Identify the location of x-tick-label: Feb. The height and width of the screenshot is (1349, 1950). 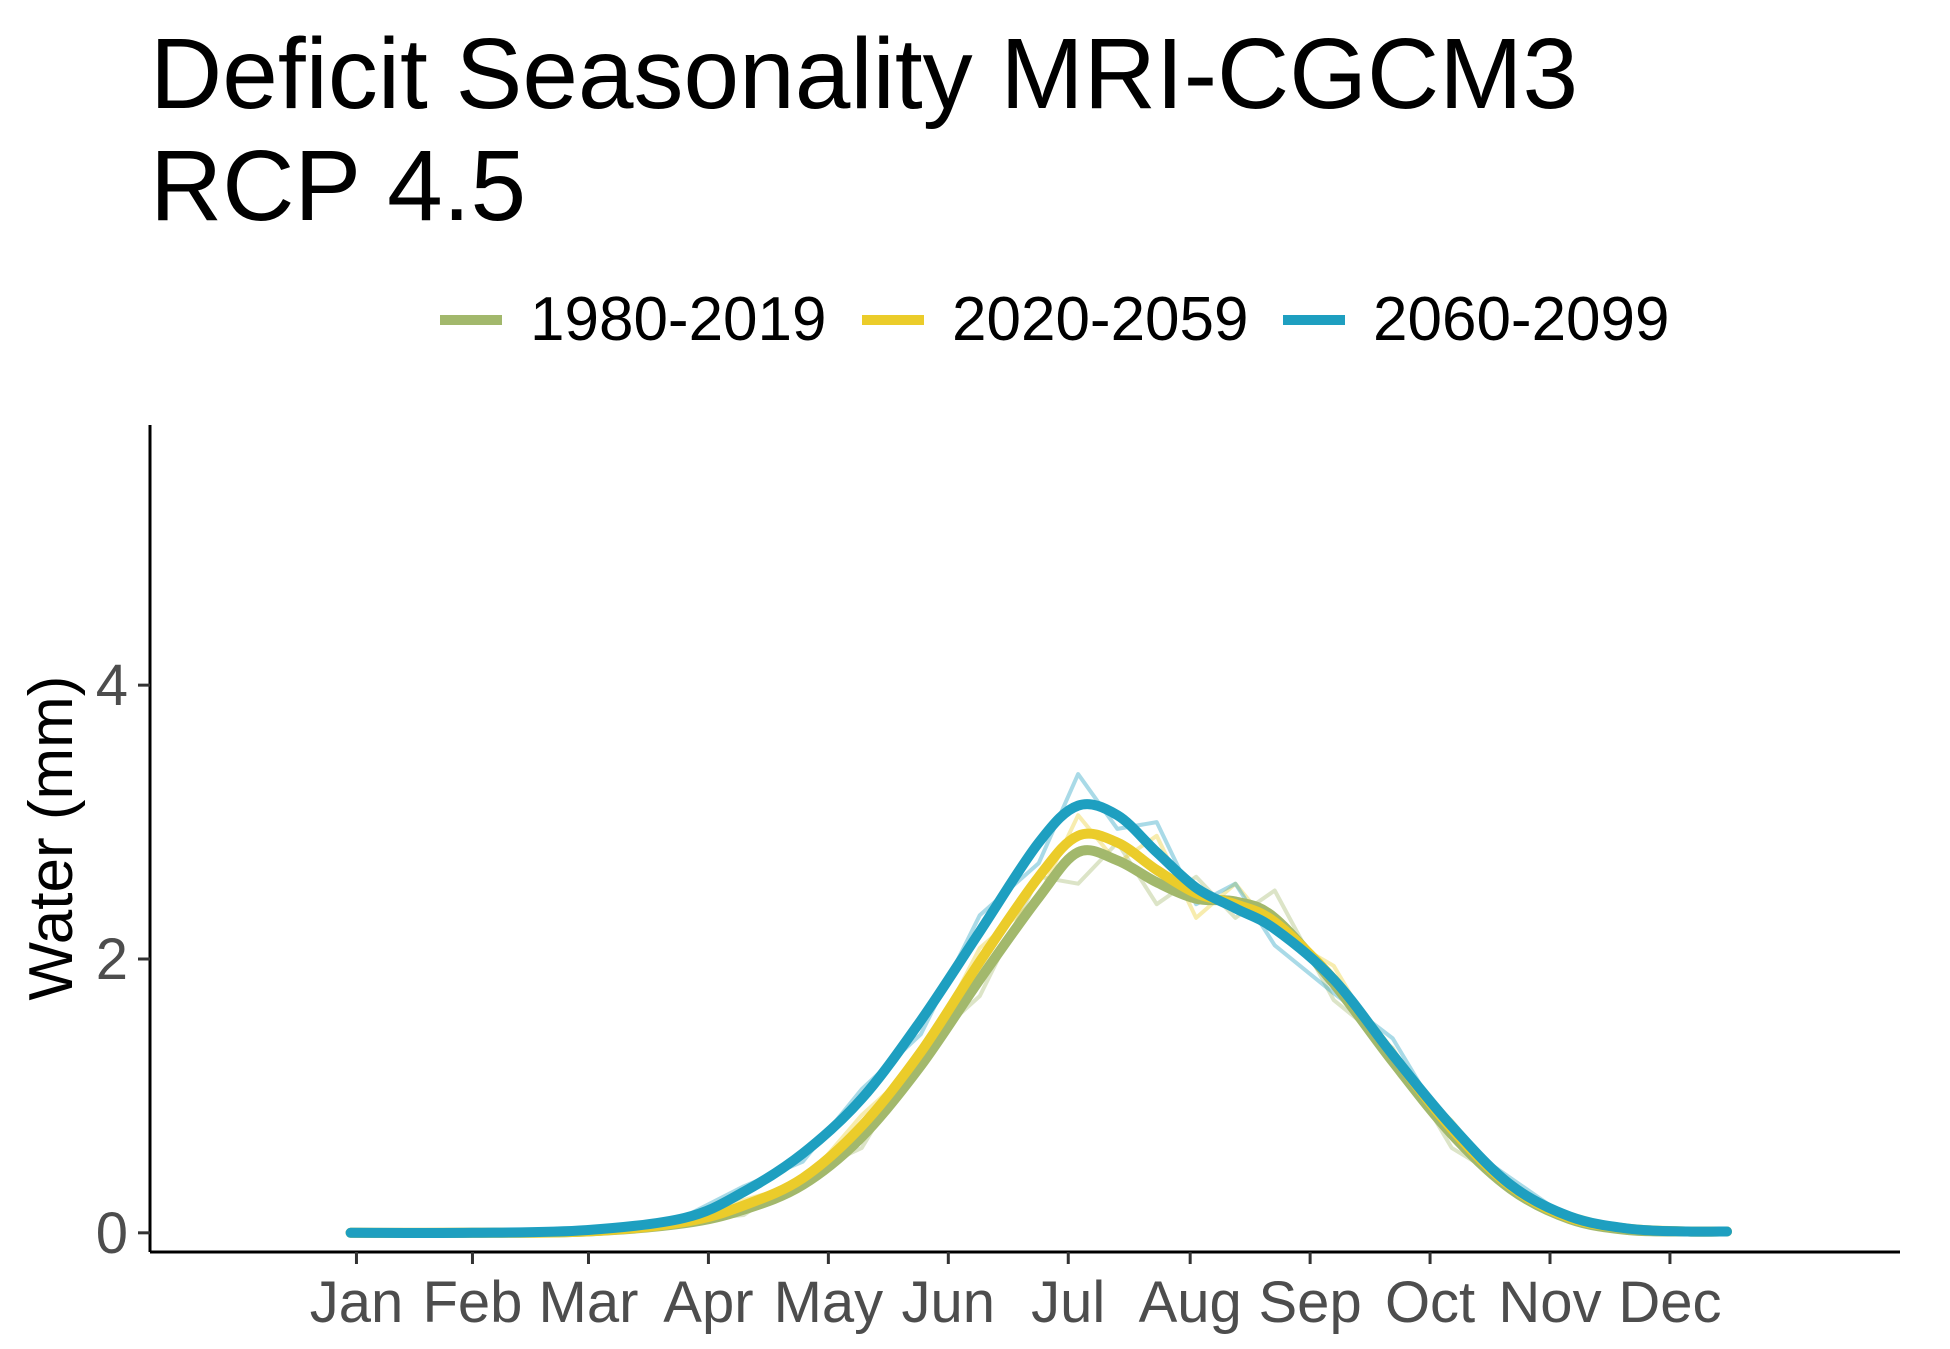
(472, 1302).